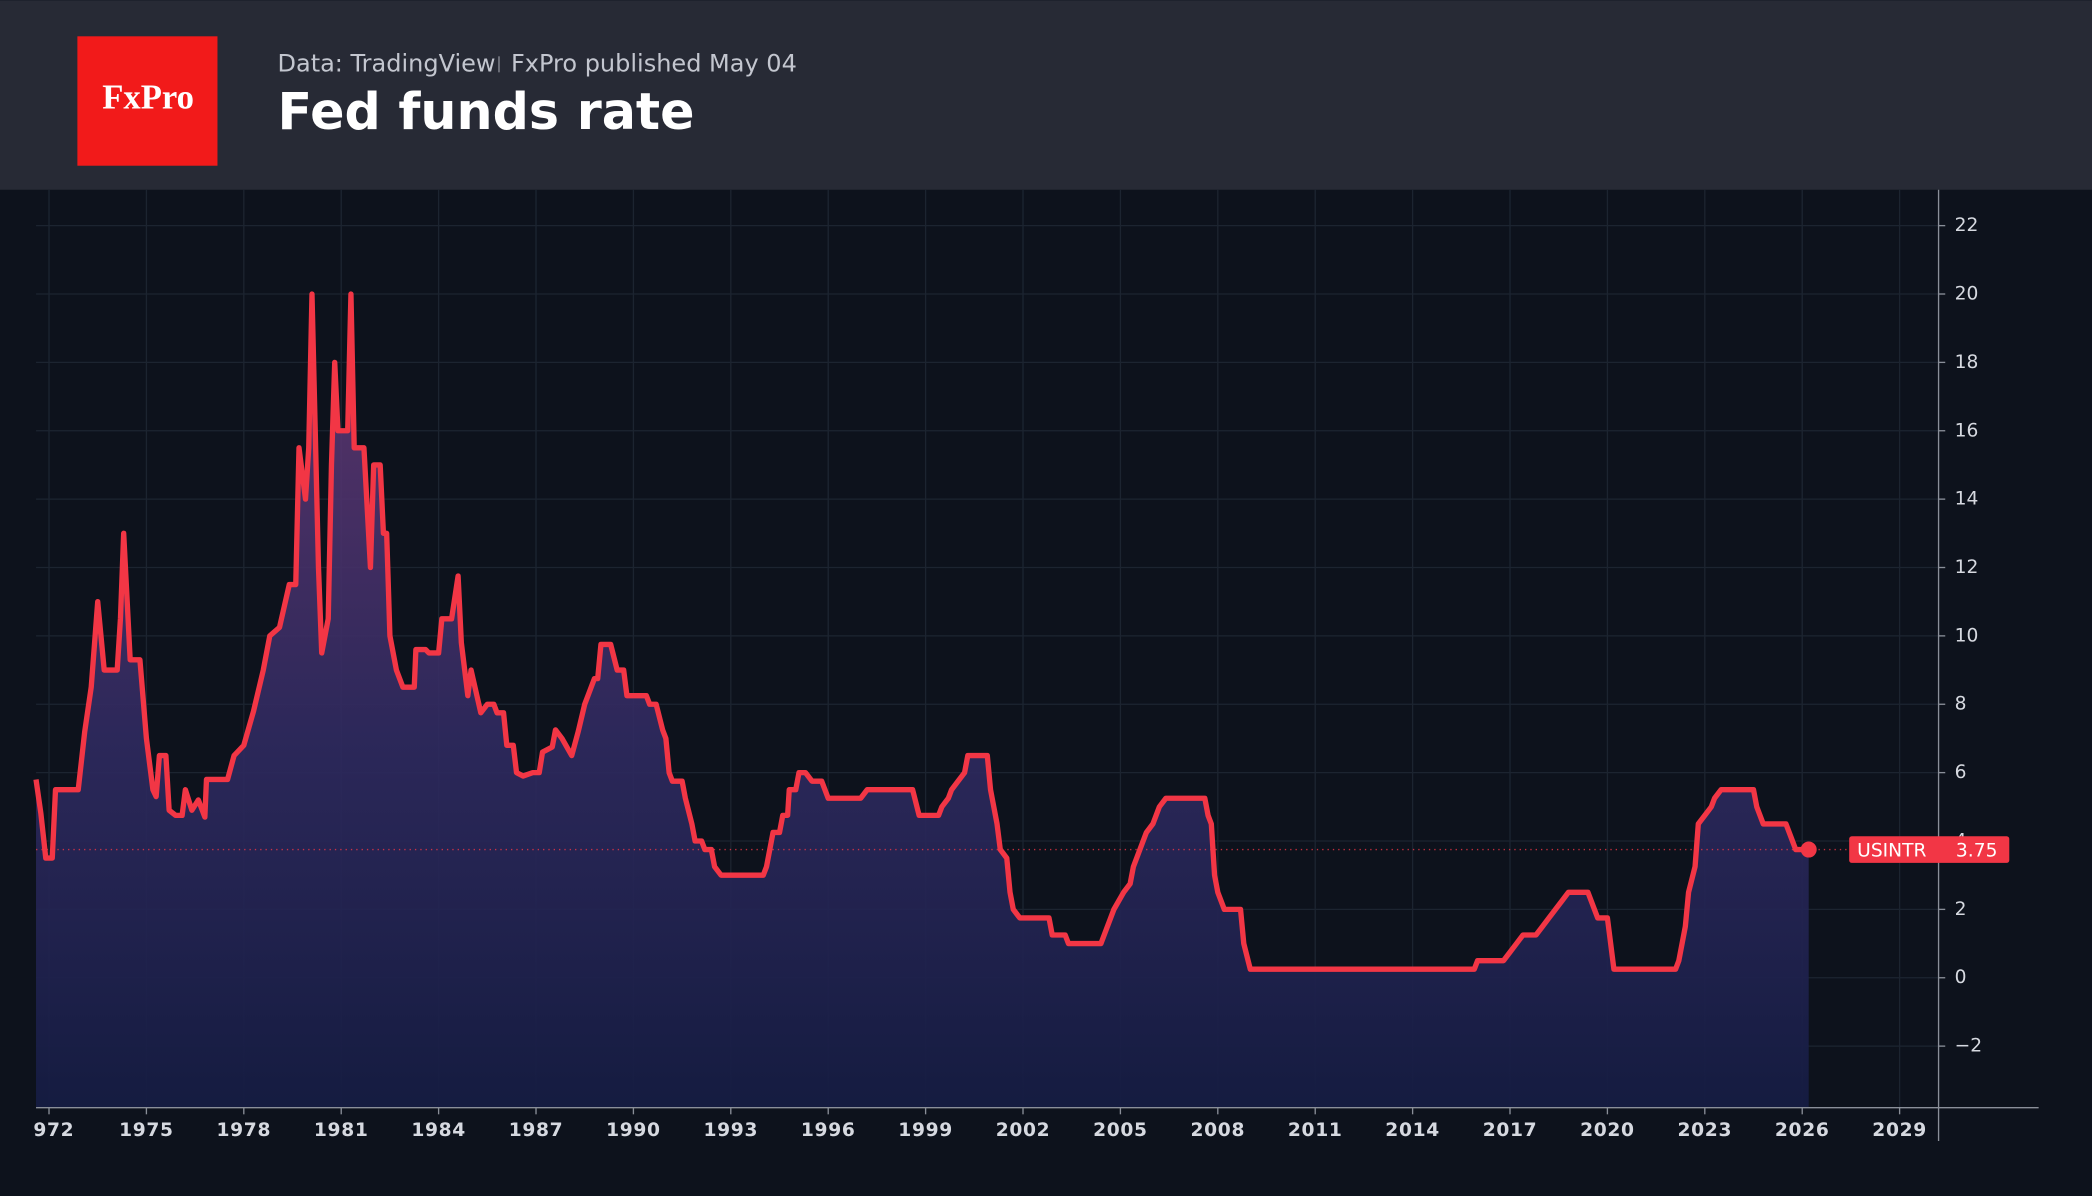 The image size is (2092, 1196). What do you see at coordinates (1977, 850) in the screenshot?
I see `last-value-number: 3.75` at bounding box center [1977, 850].